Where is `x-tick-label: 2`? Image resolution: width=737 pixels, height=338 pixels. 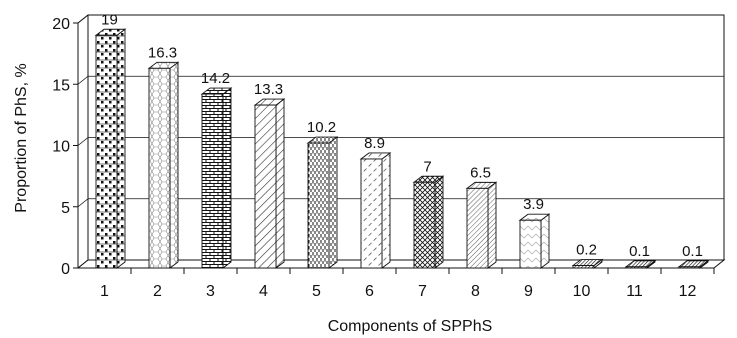 x-tick-label: 2 is located at coordinates (157, 291).